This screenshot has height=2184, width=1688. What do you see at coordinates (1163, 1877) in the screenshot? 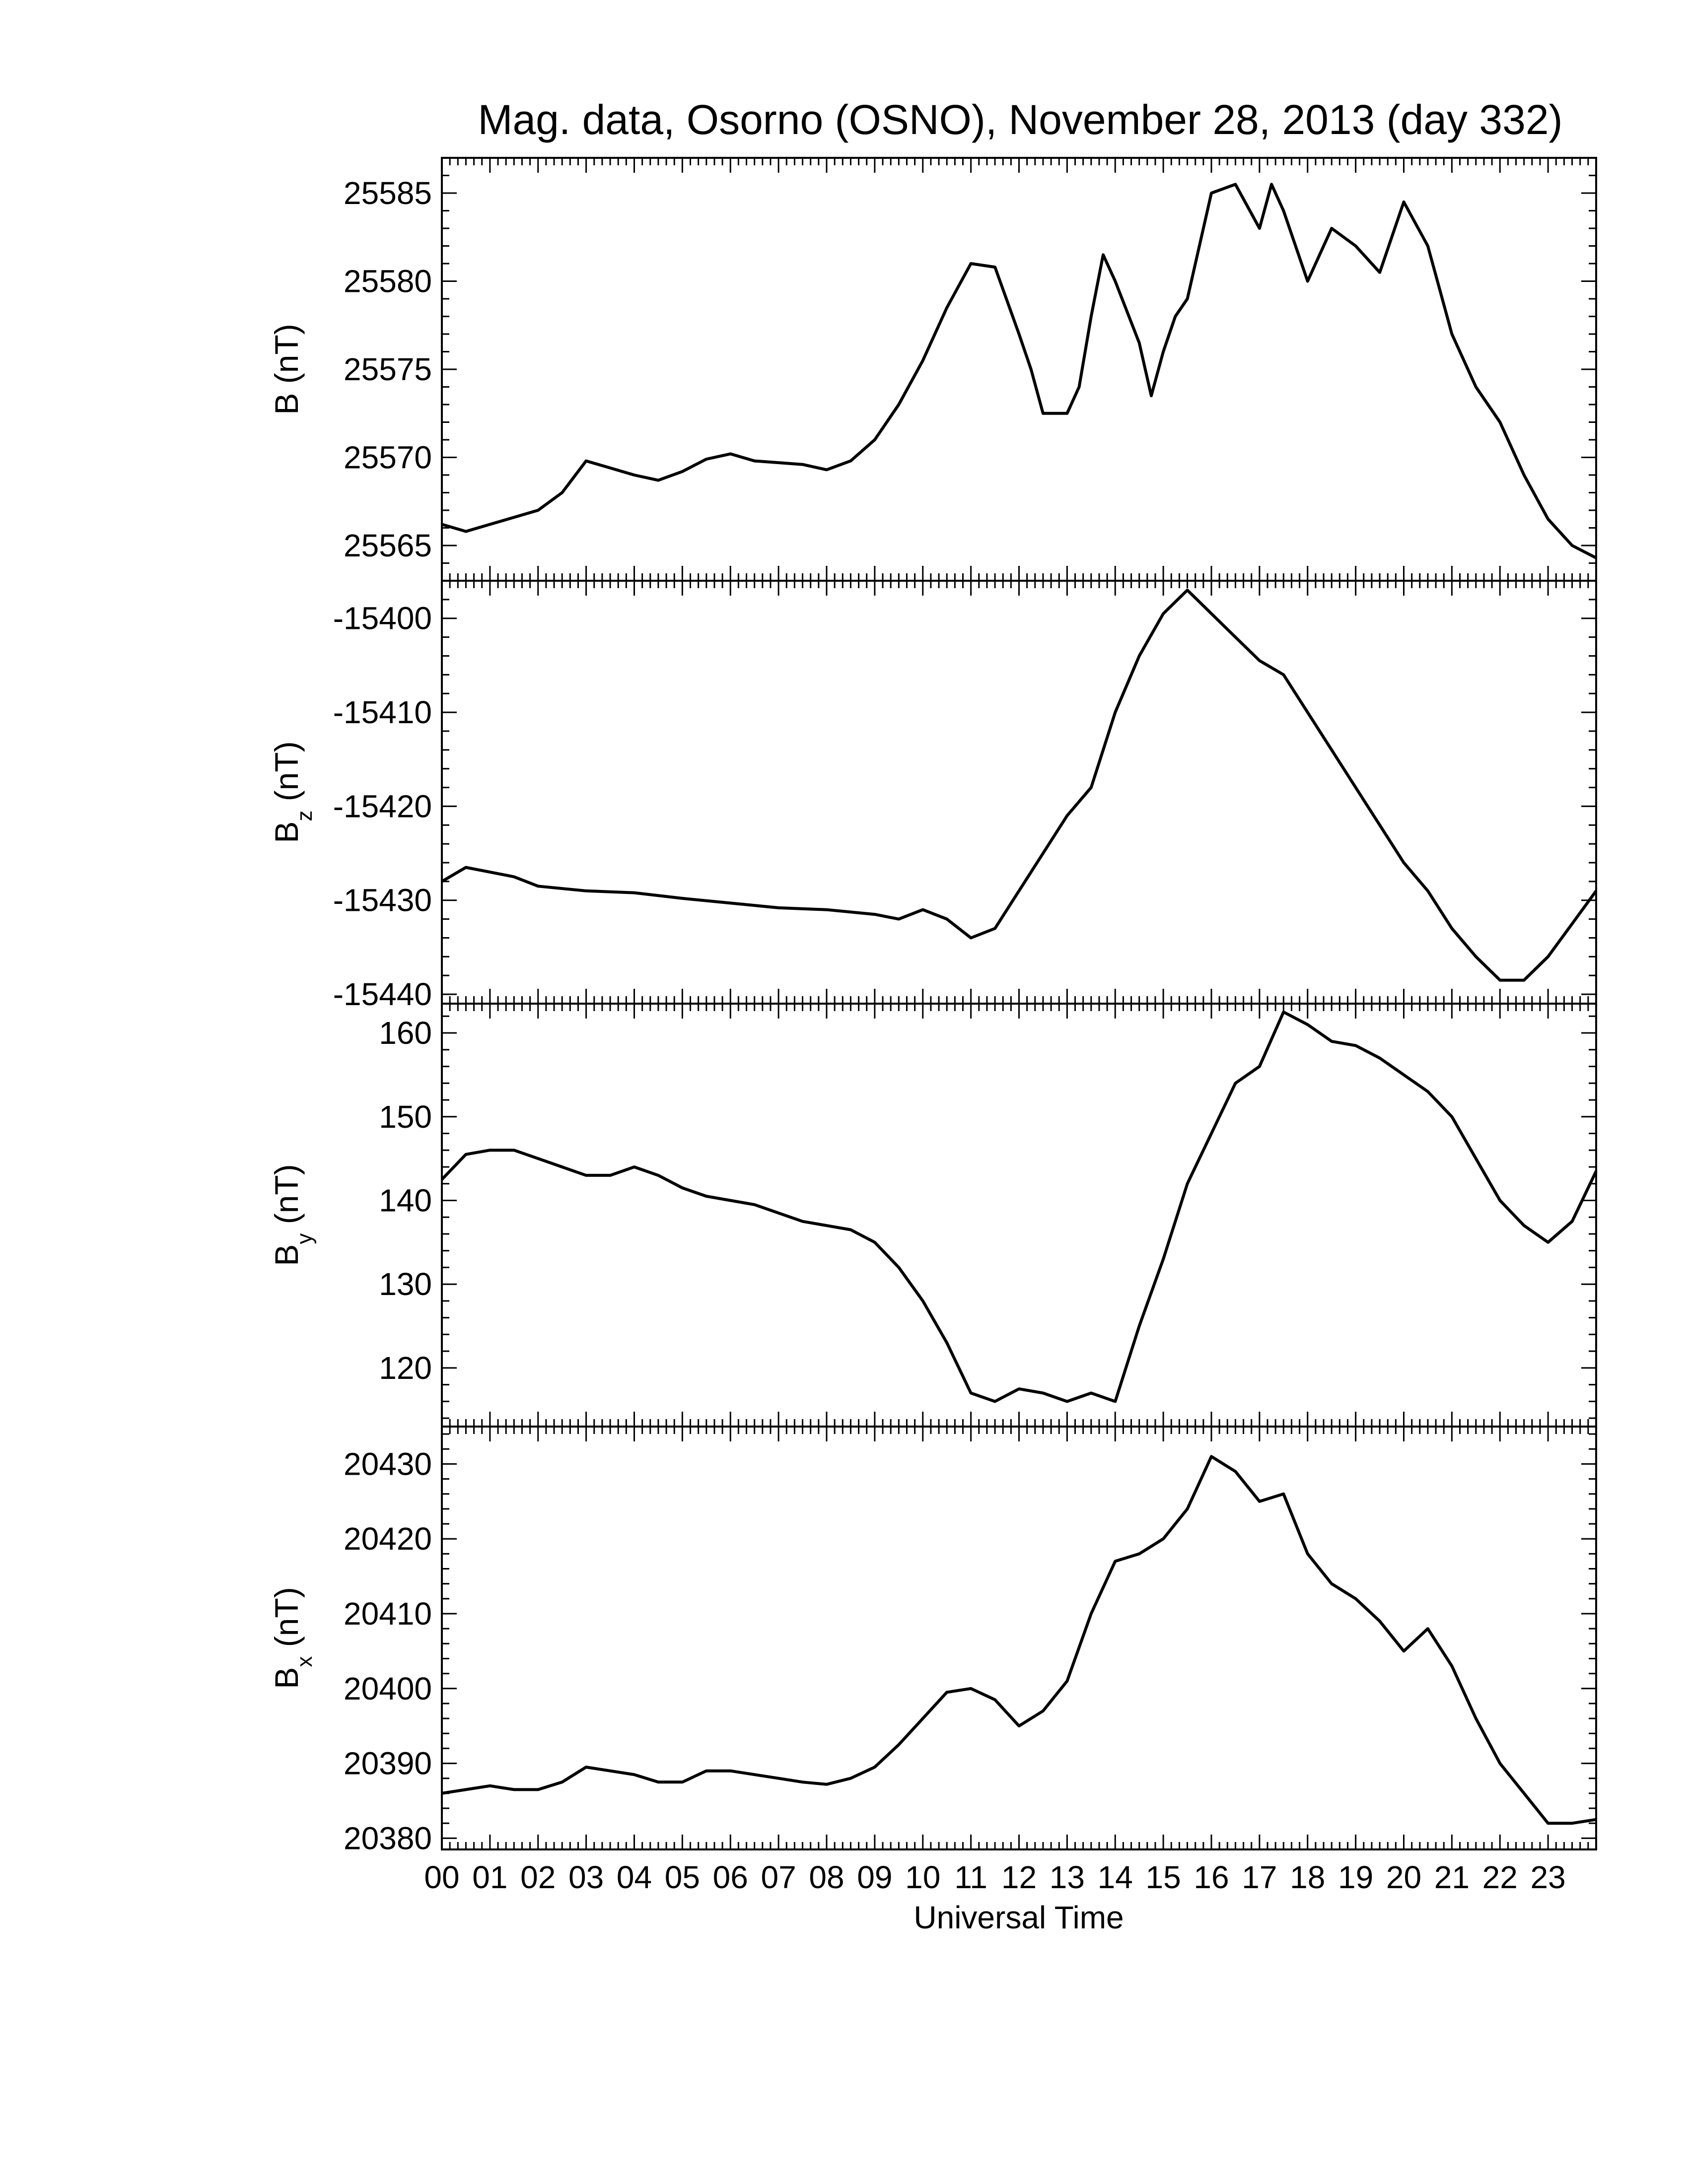
I see `x-tick-label: 15` at bounding box center [1163, 1877].